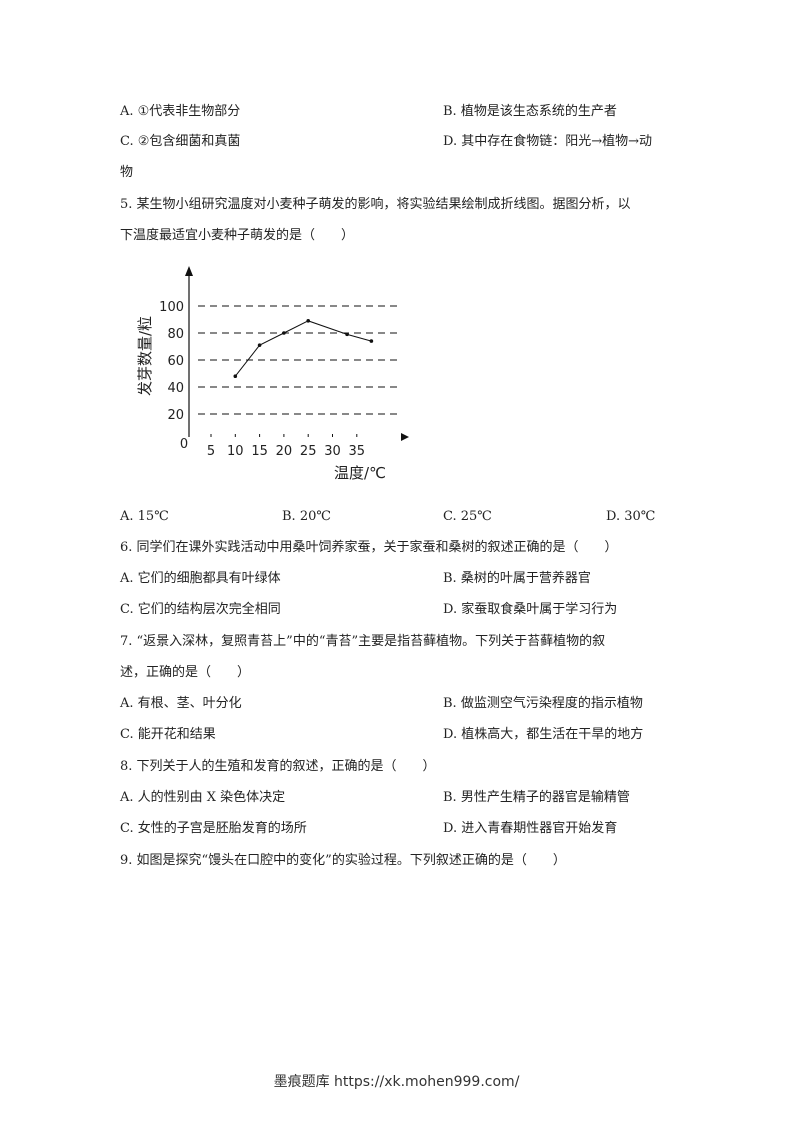  What do you see at coordinates (530, 609) in the screenshot?
I see `q6-option-d: D. 家蚕取食桑叶属于学习行为` at bounding box center [530, 609].